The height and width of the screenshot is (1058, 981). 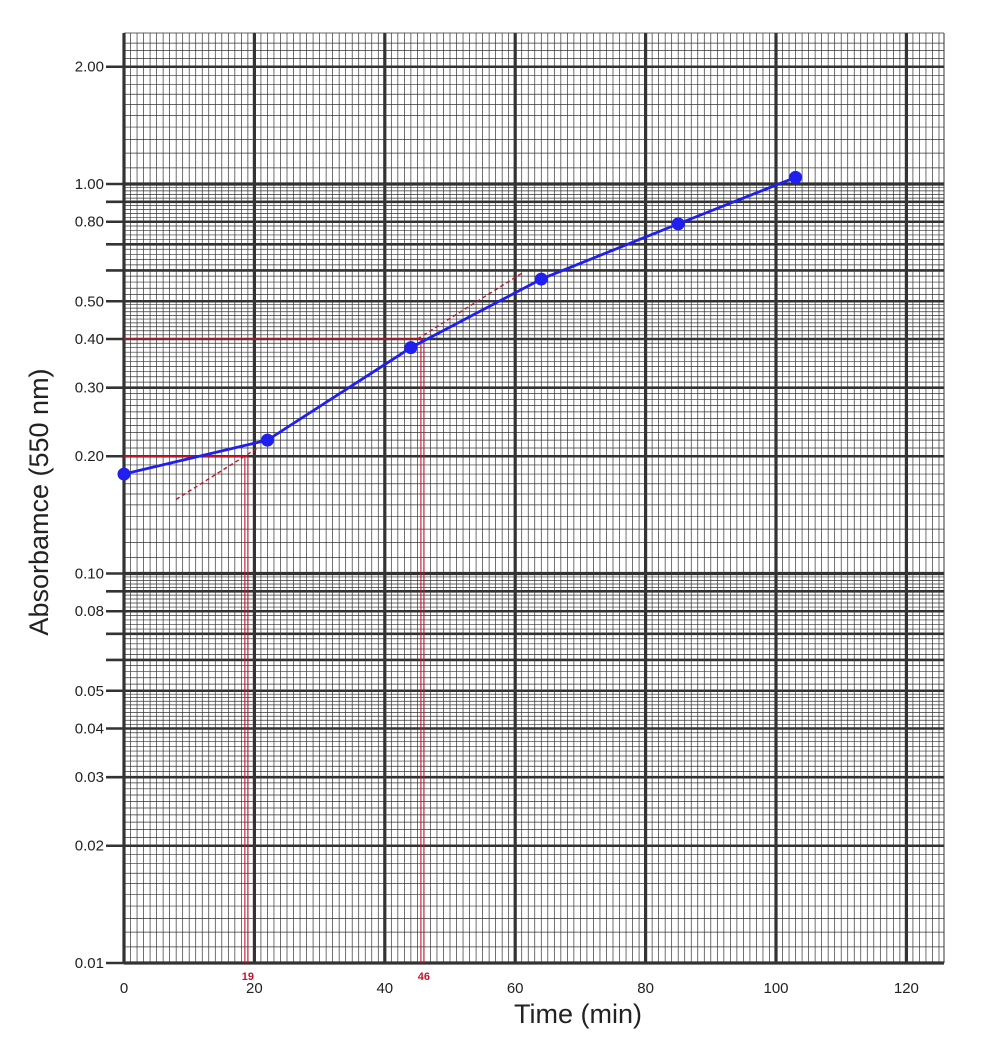 I want to click on x-tick-label: 80, so click(x=645, y=988).